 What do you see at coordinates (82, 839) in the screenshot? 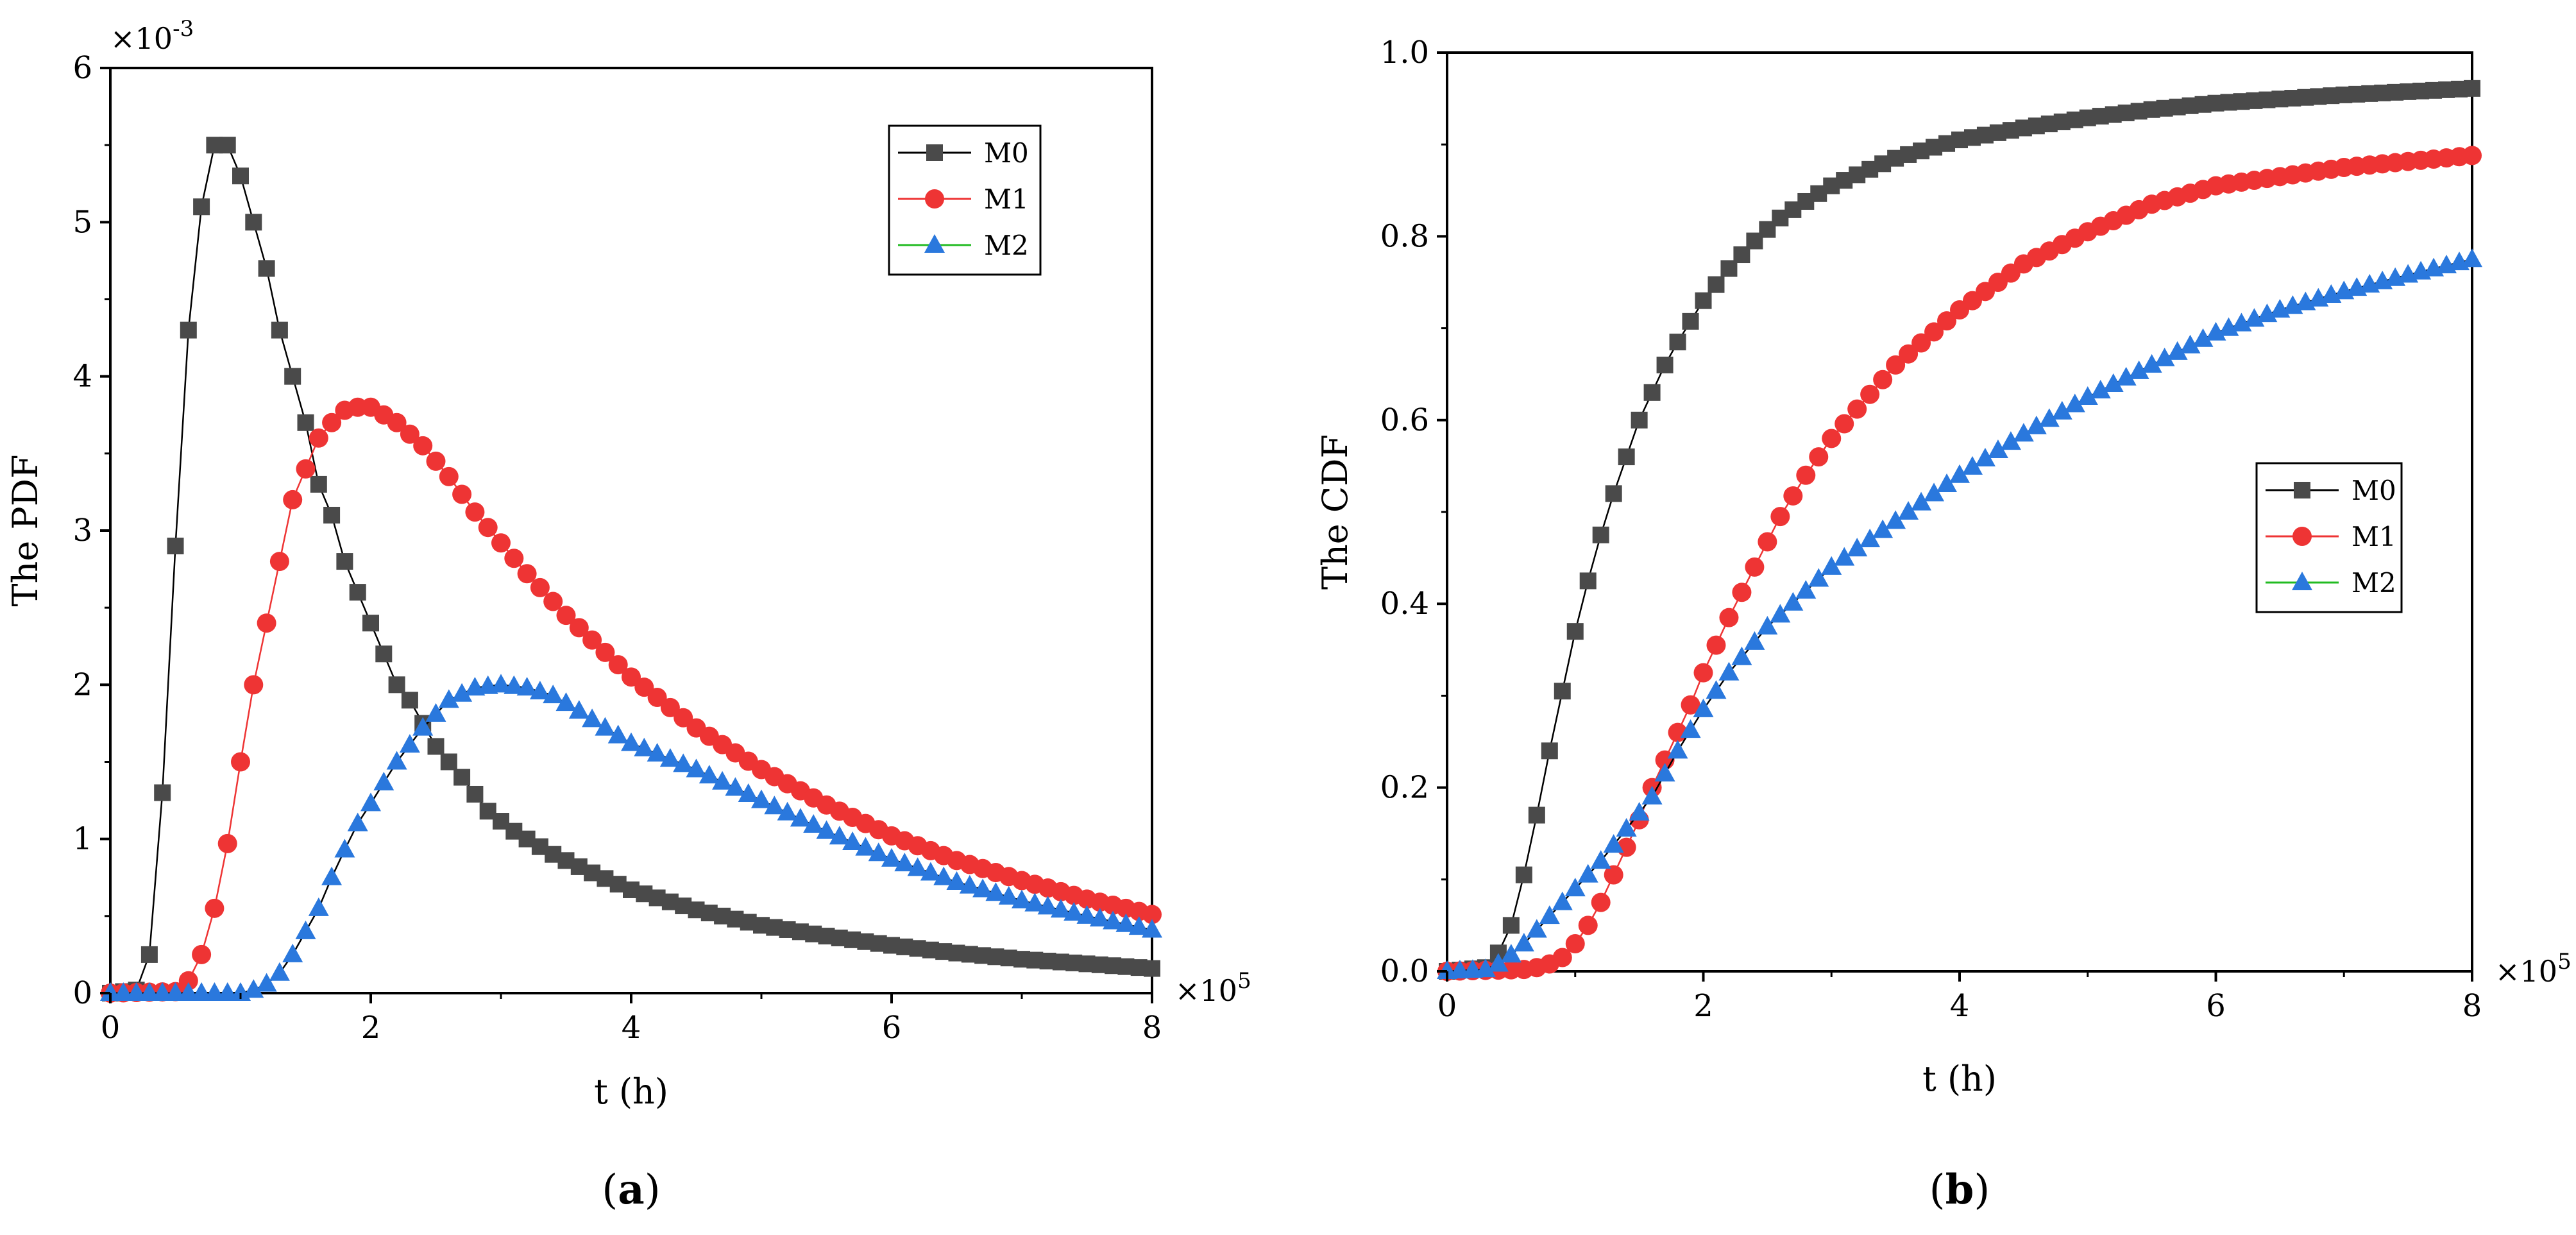
I see `y-tick-label: 1` at bounding box center [82, 839].